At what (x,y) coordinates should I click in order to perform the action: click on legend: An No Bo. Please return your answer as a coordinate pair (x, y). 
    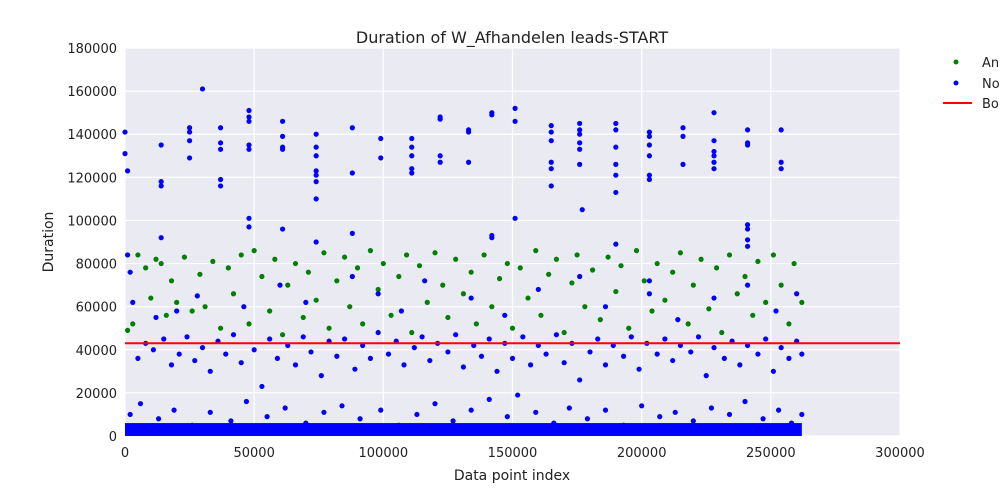
    Looking at the image, I should click on (971, 84).